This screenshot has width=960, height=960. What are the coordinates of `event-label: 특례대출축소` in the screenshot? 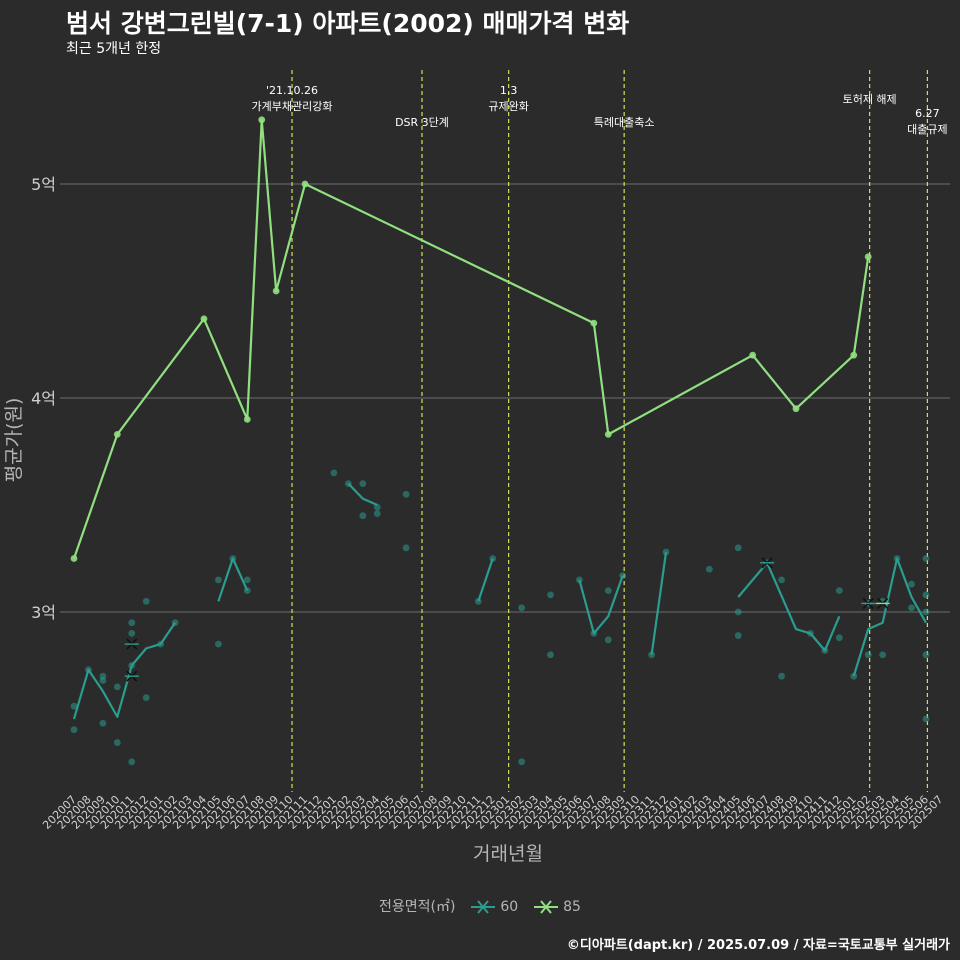 It's located at (624, 122).